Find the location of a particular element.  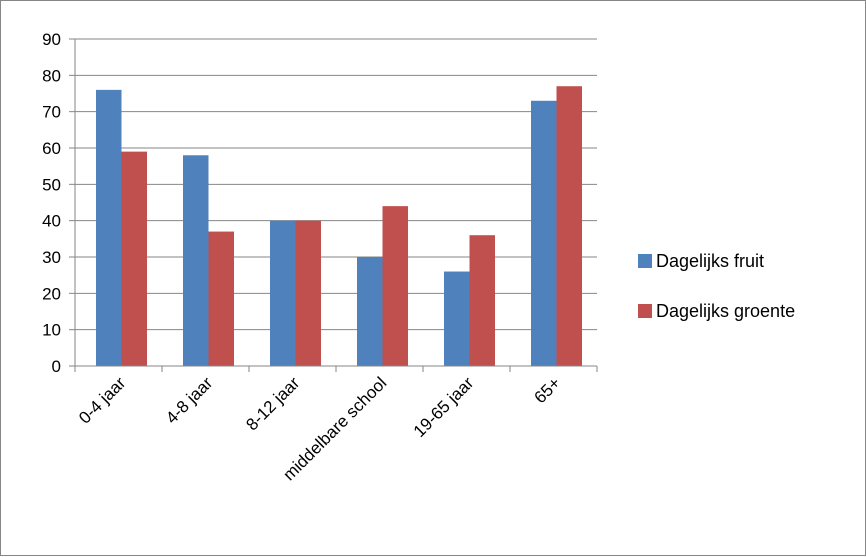

y-tick-label: 10 is located at coordinates (51, 330).